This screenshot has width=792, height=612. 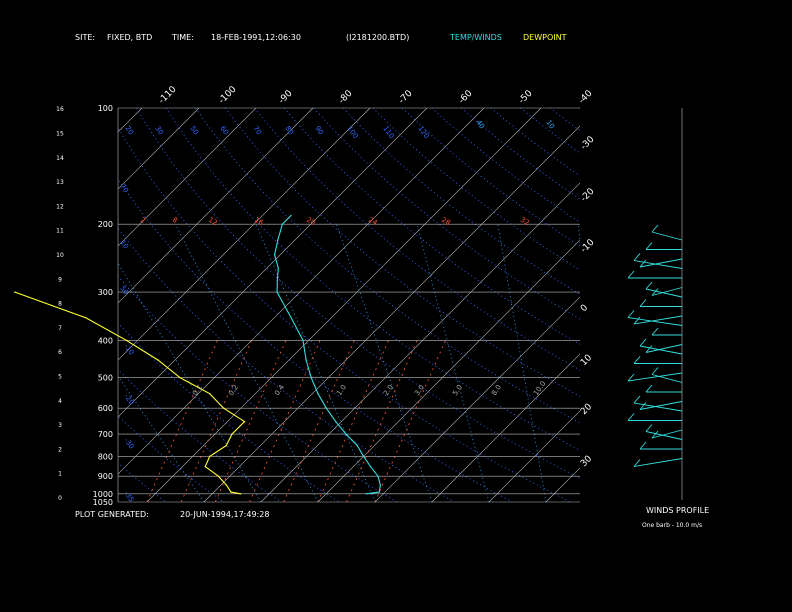 What do you see at coordinates (60, 182) in the screenshot?
I see `height-tick-label: 13` at bounding box center [60, 182].